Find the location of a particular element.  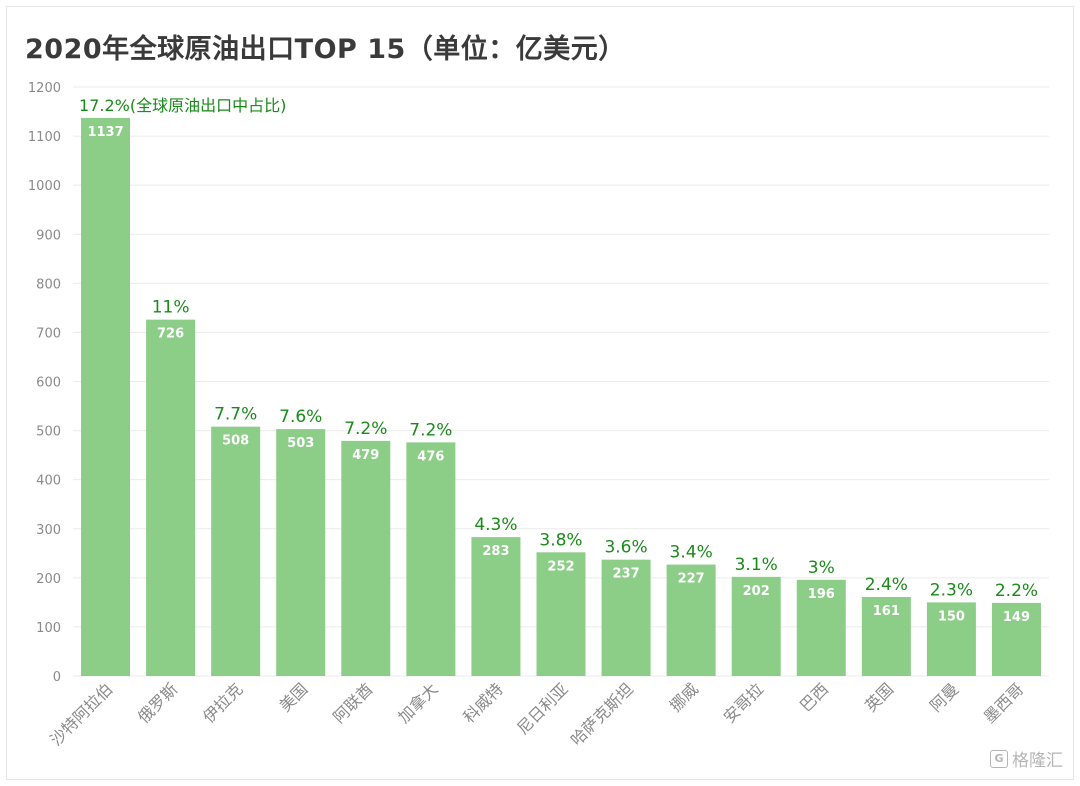

y-tick-label: 700 is located at coordinates (48, 333).